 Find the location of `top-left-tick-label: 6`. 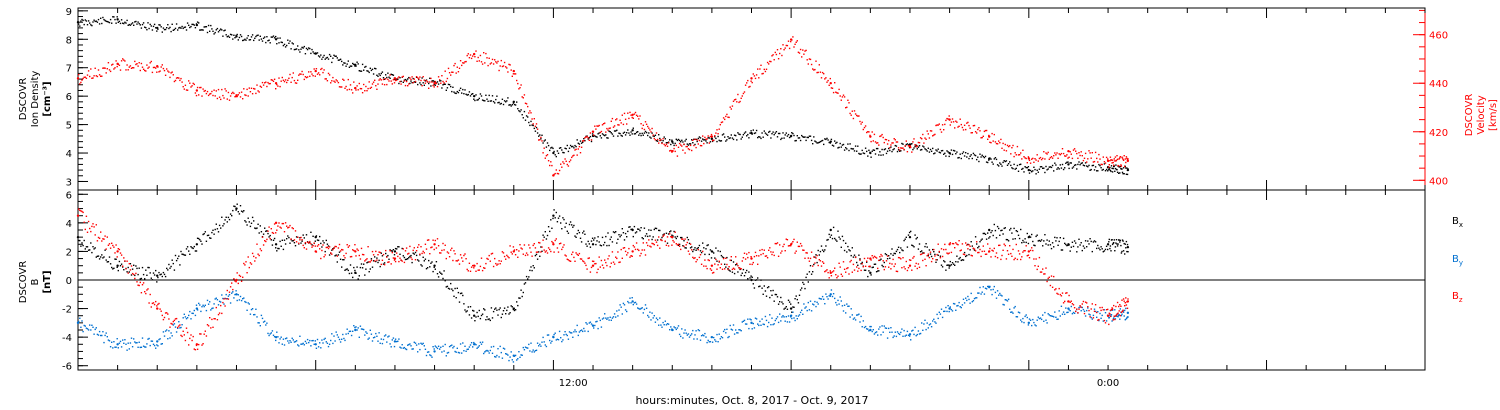

top-left-tick-label: 6 is located at coordinates (69, 97).